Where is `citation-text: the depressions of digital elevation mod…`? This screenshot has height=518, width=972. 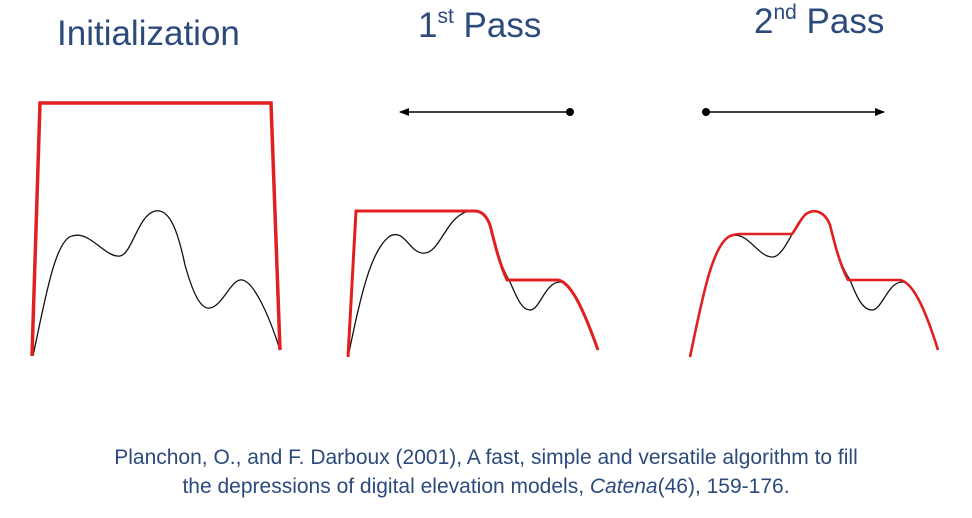 citation-text: the depressions of digital elevation mod… is located at coordinates (386, 486).